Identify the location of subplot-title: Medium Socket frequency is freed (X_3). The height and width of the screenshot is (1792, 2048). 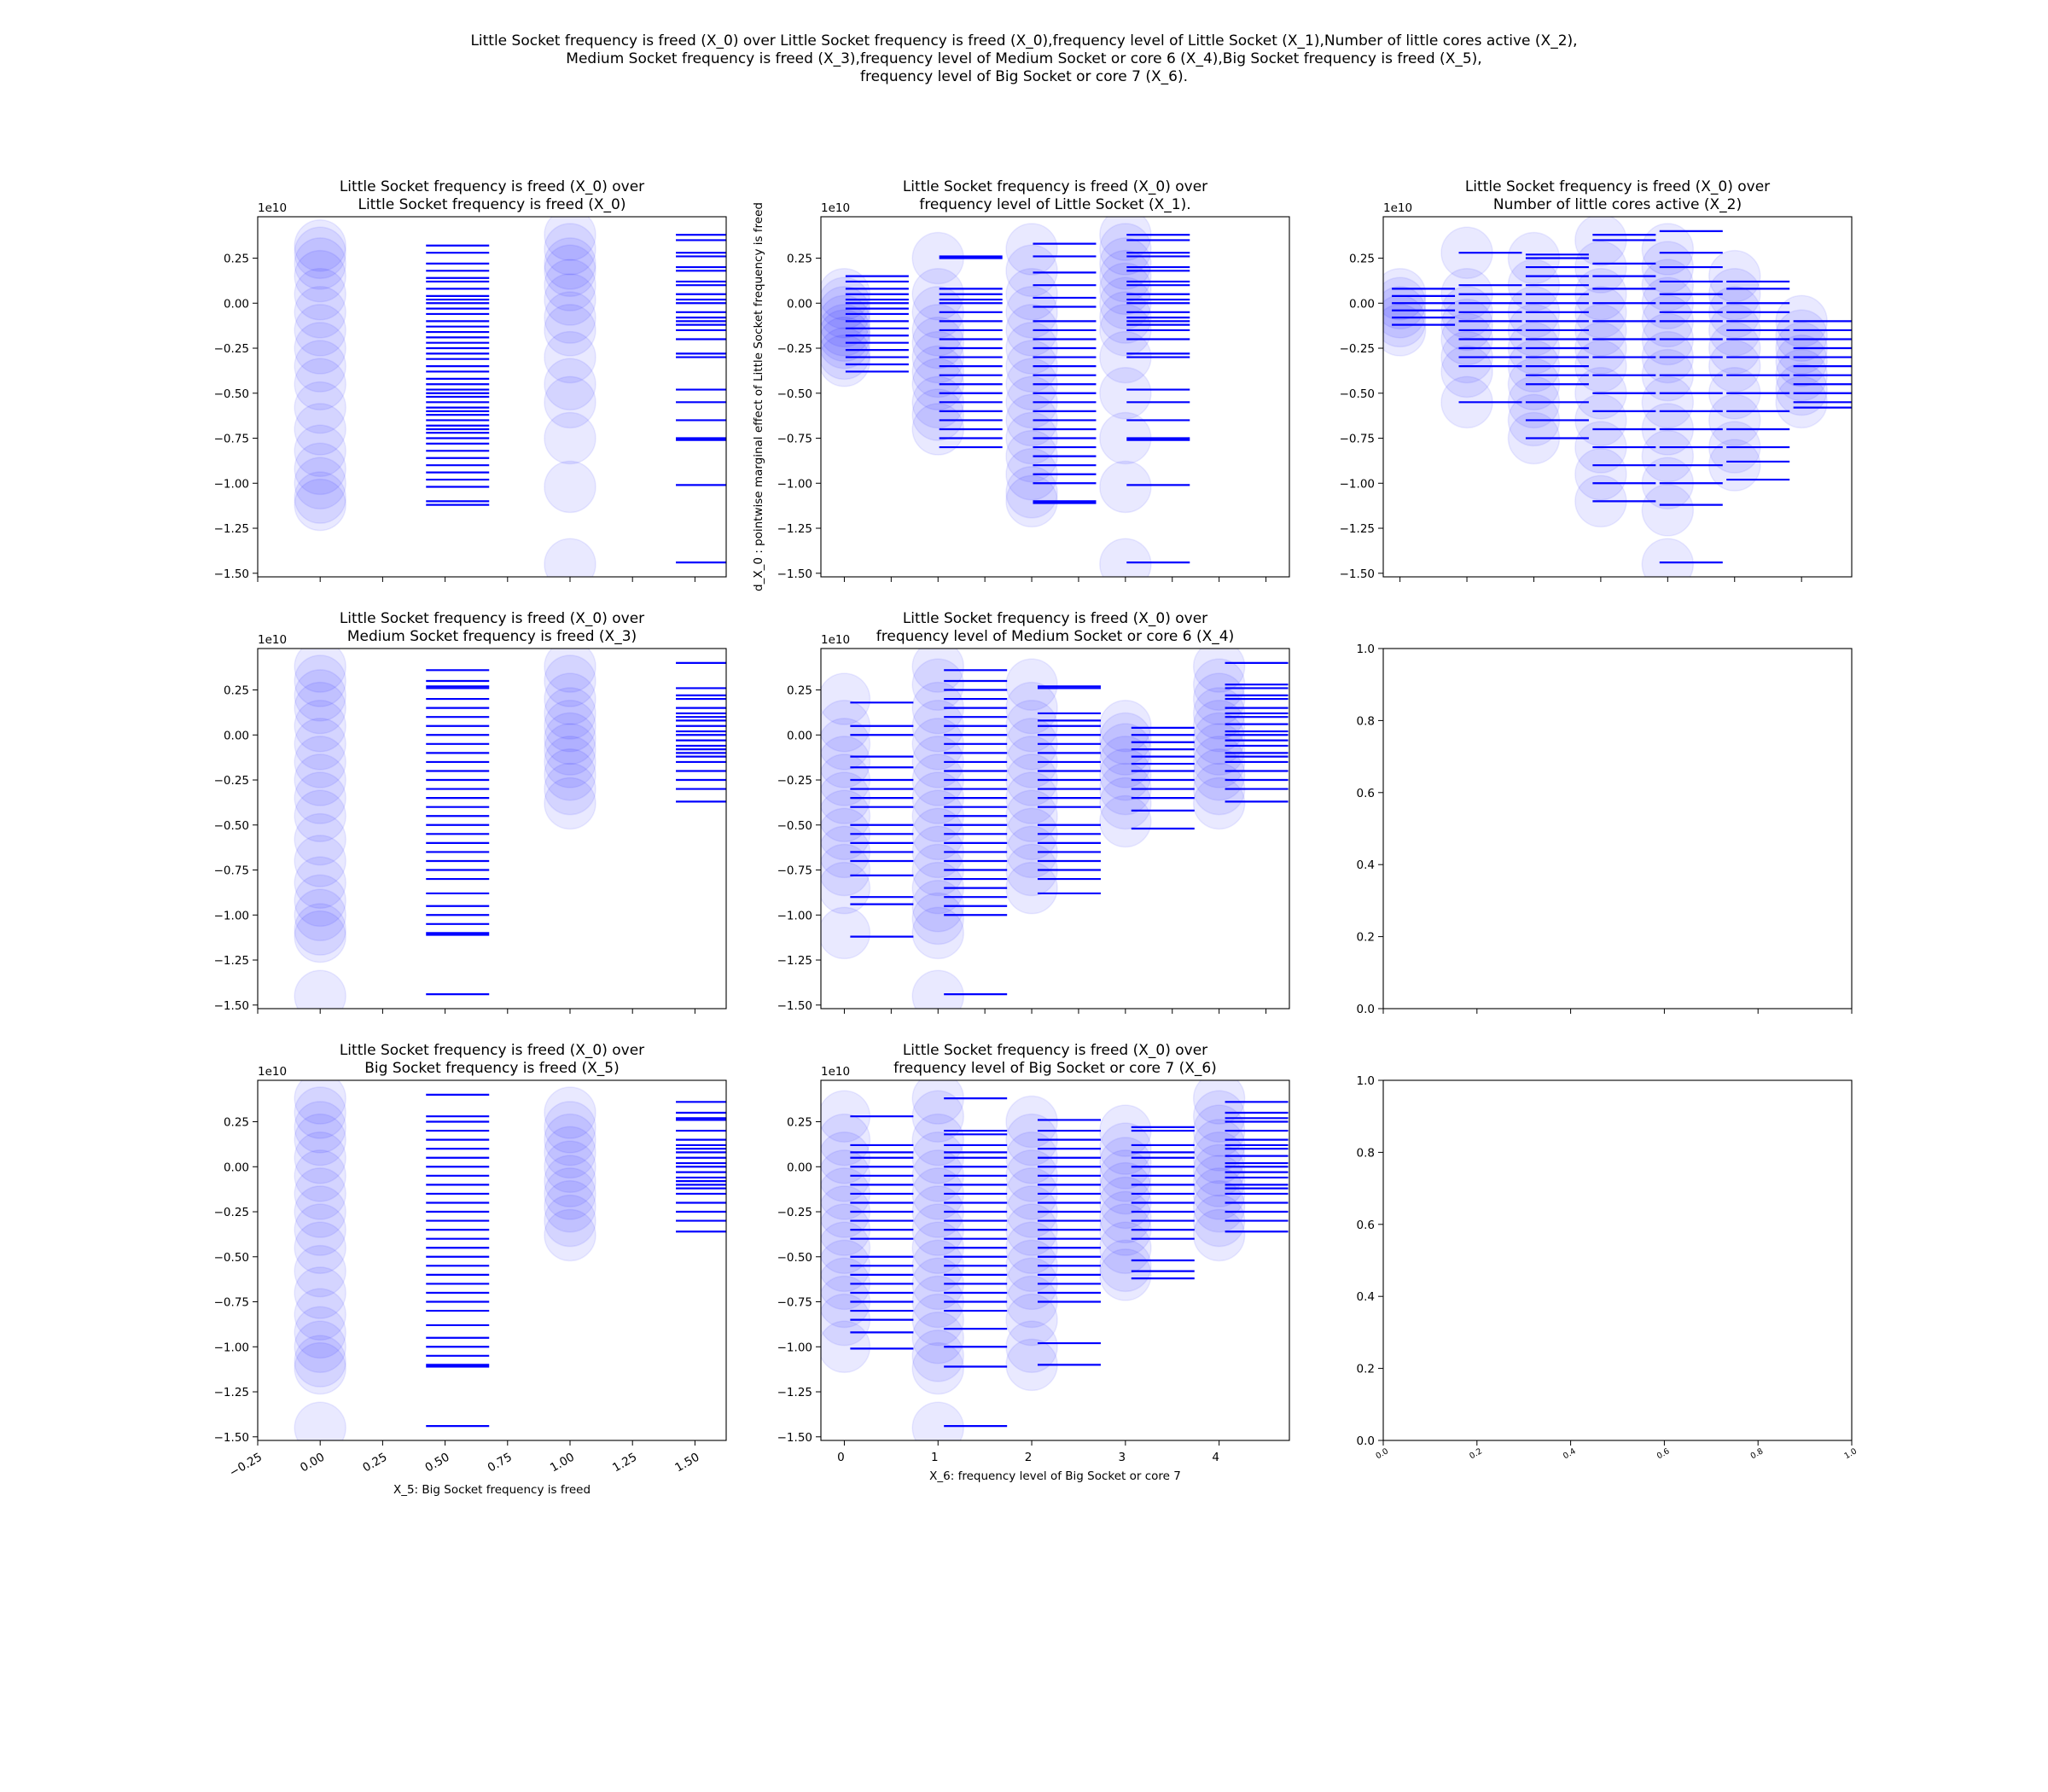
(492, 636).